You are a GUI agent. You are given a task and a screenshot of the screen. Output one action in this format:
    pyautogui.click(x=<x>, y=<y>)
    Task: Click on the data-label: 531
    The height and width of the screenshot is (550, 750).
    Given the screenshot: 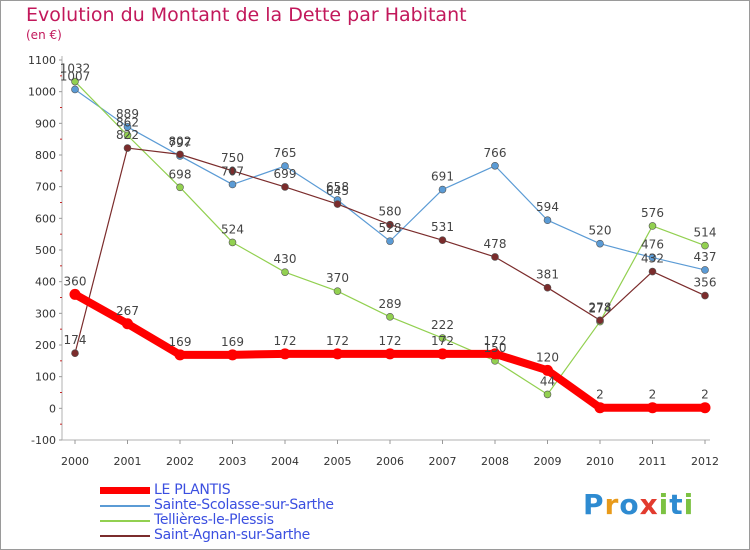 What is the action you would take?
    pyautogui.click(x=442, y=227)
    